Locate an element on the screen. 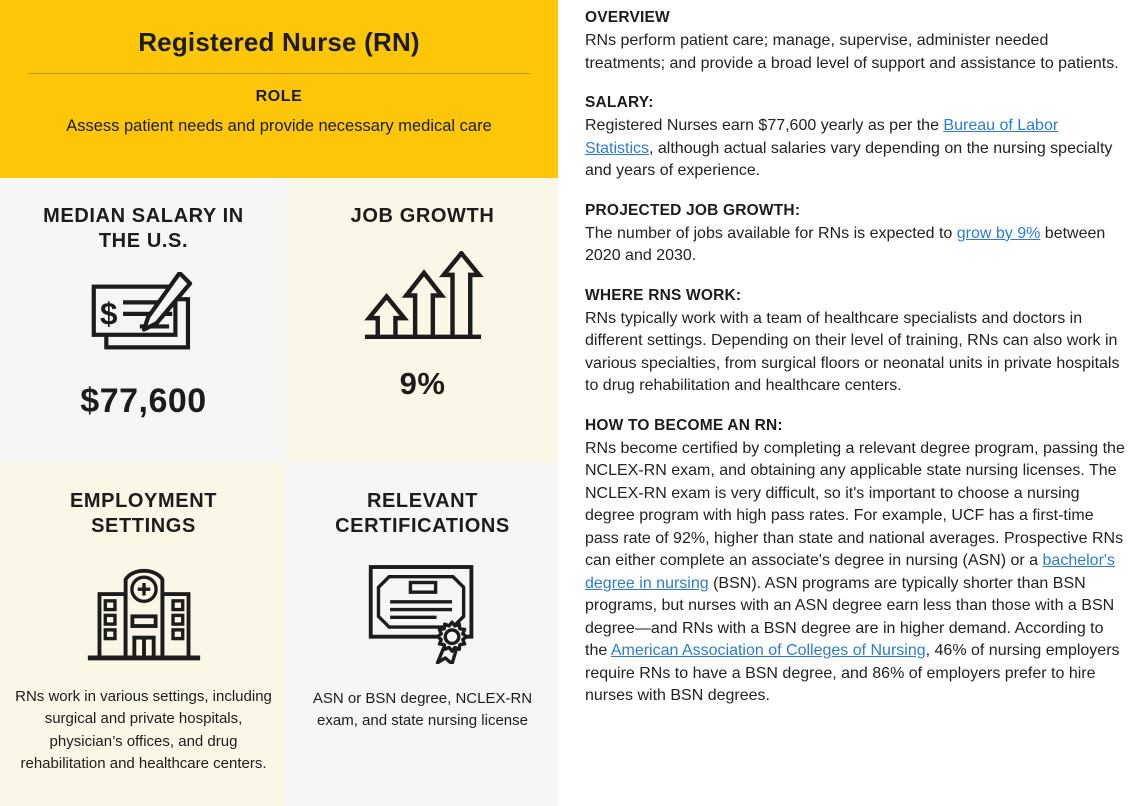 The image size is (1148, 806). section-heading: WHERE RNS WORK: is located at coordinates (663, 295).